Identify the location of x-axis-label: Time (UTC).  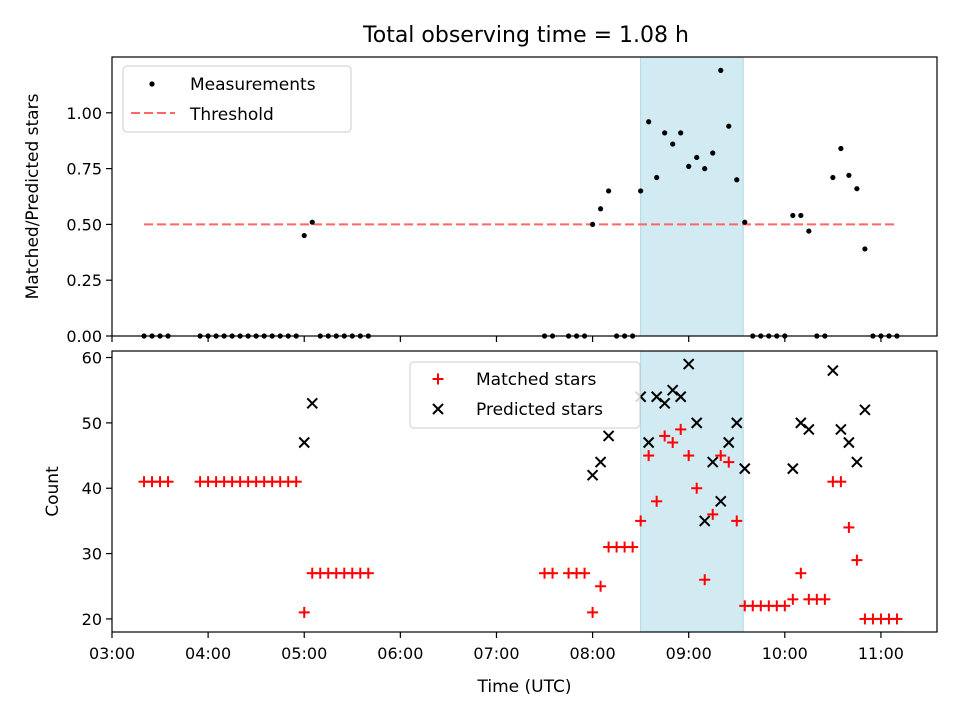
(524, 687).